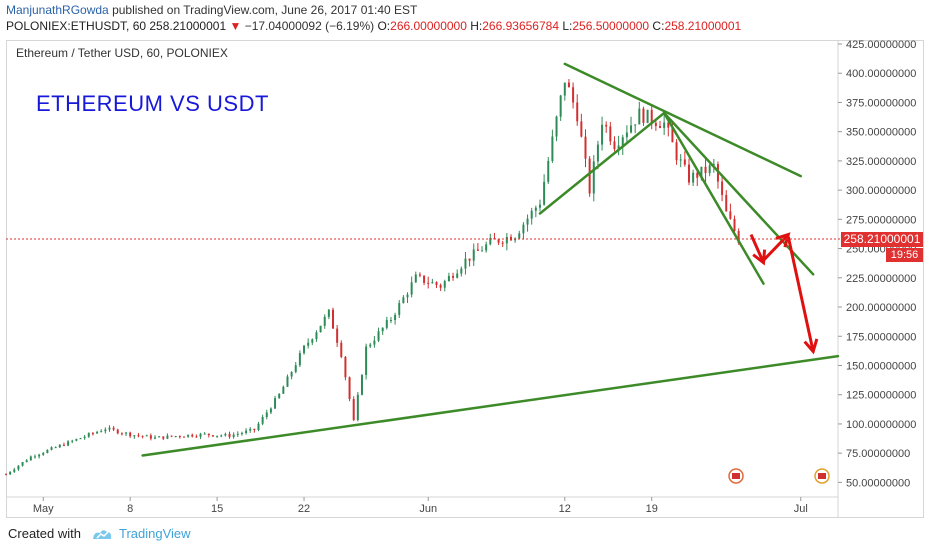  I want to click on y-tick-label: 150.00000000, so click(881, 366).